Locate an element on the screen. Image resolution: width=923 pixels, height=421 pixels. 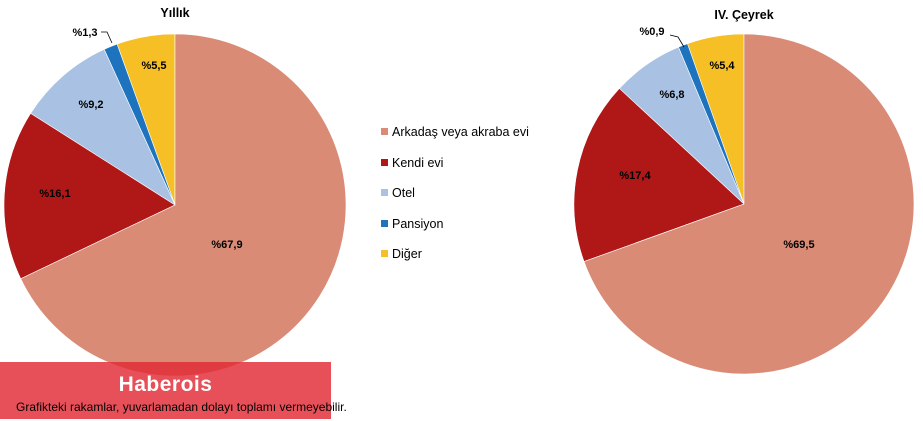
data-label: %67,9 is located at coordinates (226, 245).